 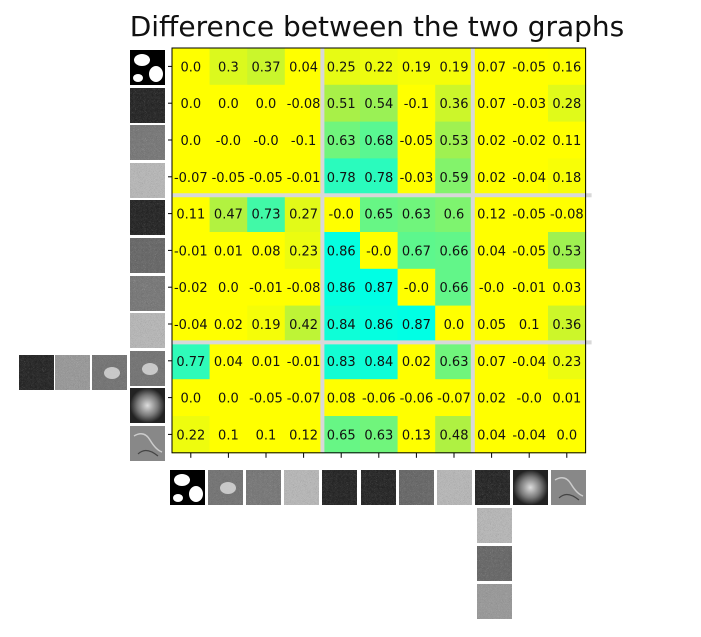 I want to click on cell-value-label: 0.54, so click(x=378, y=104).